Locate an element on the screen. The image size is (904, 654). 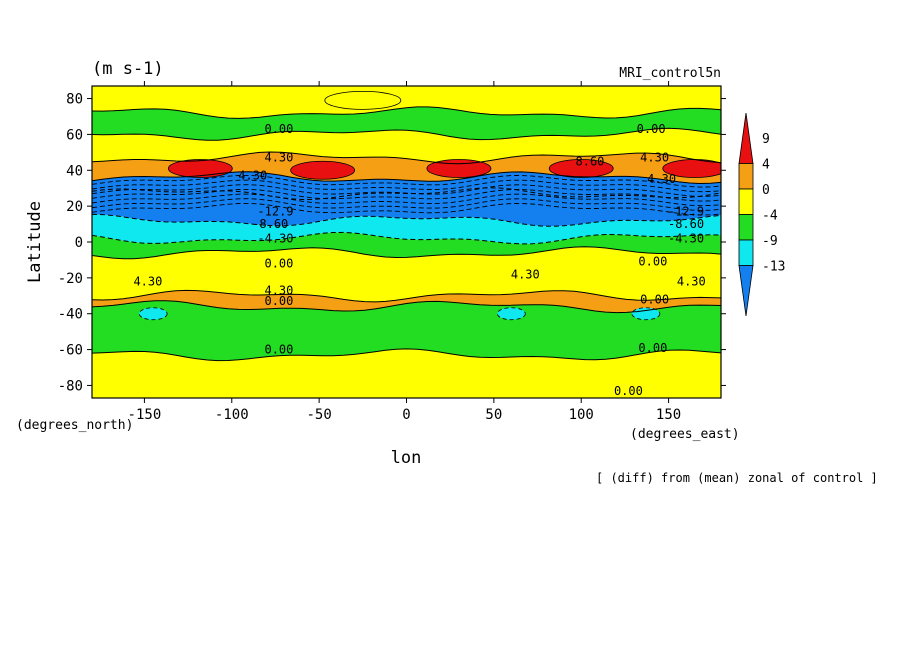
colorbar-label-3: -4 is located at coordinates (770, 216).